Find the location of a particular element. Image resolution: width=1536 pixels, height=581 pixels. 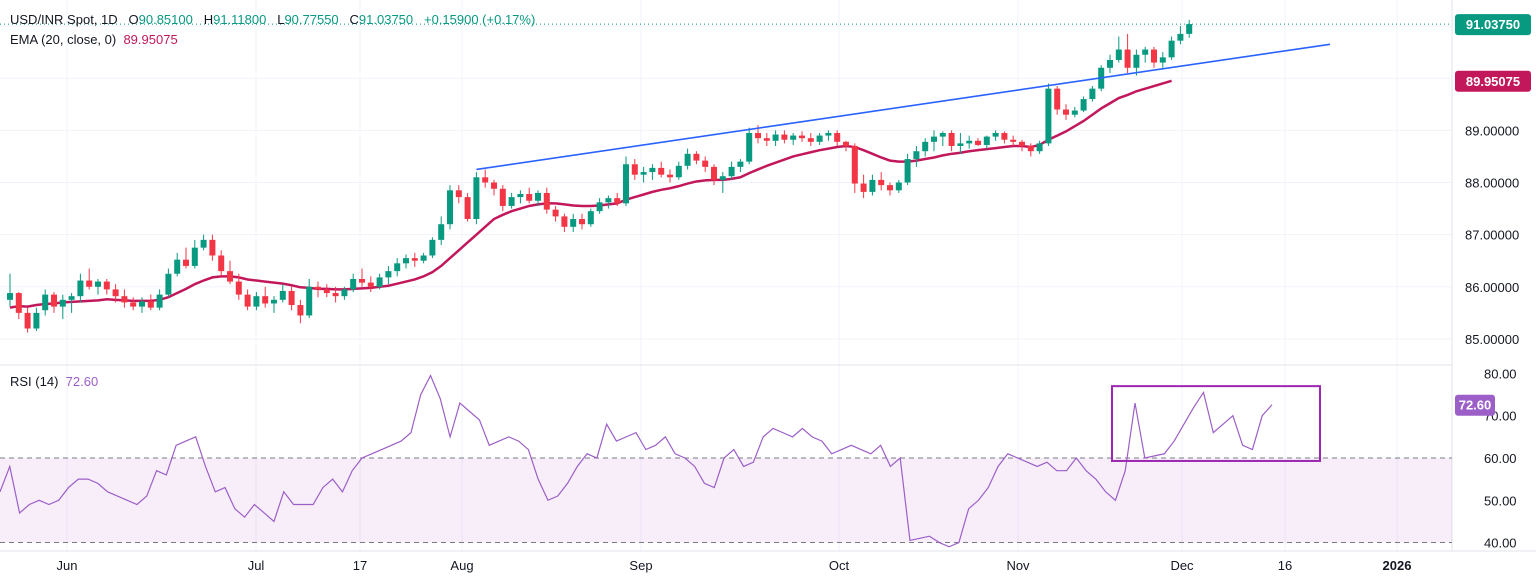

rsi-band is located at coordinates (726, 500).